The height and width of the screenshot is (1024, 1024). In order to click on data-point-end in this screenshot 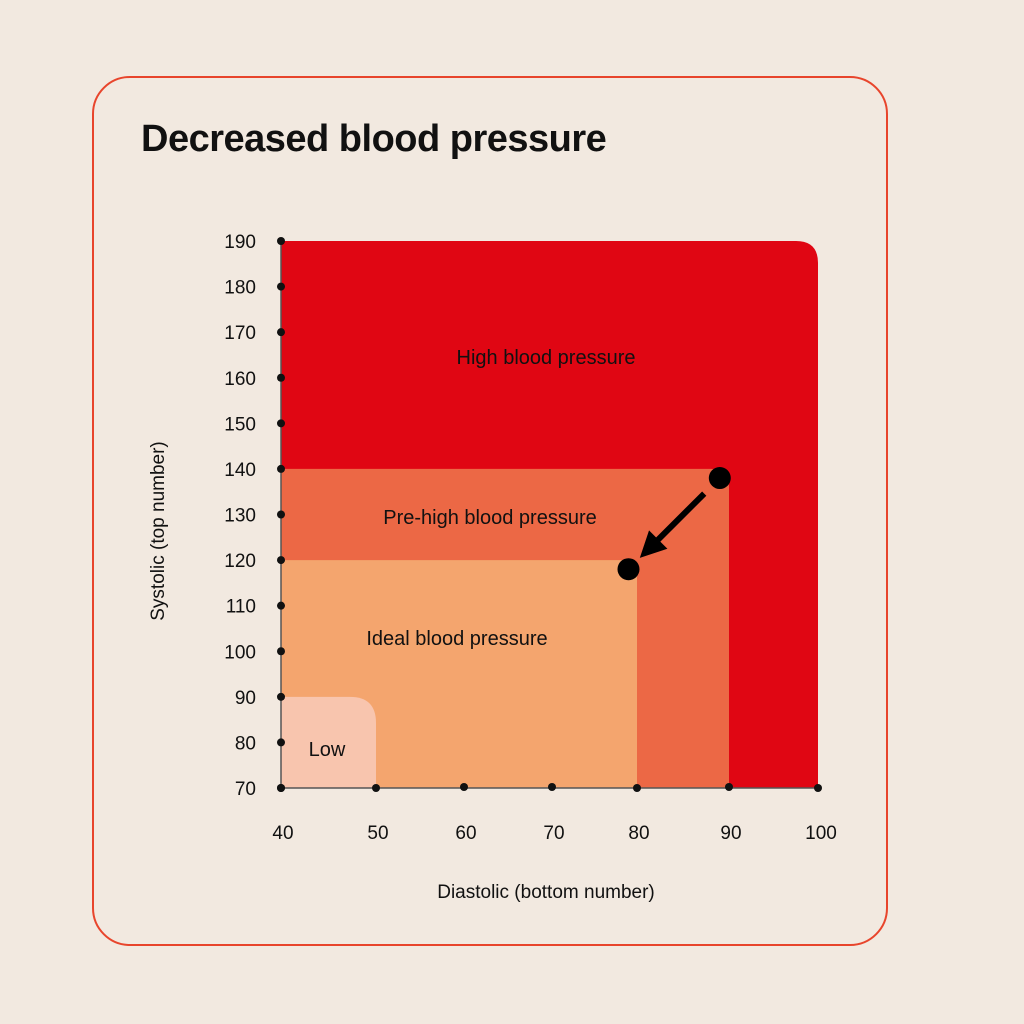, I will do `click(628, 569)`.